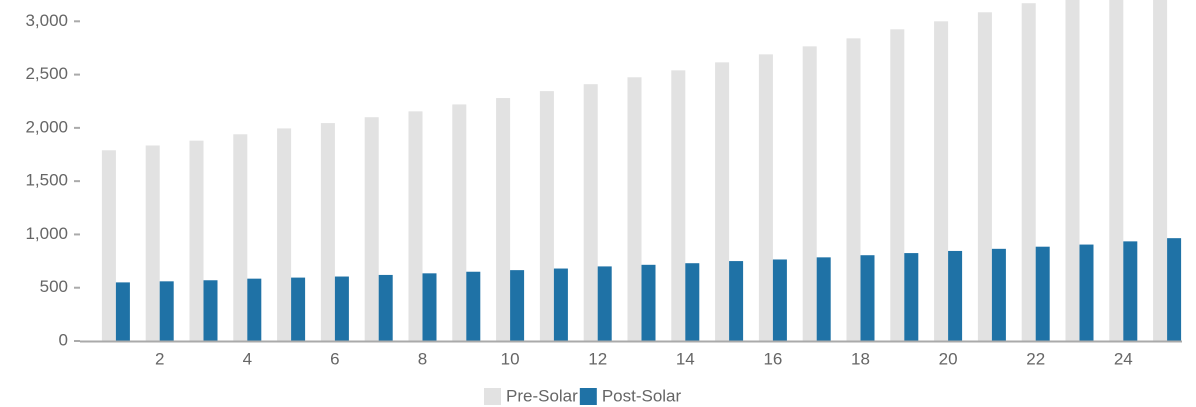  Describe the element at coordinates (948, 358) in the screenshot. I see `x-tick-label: 20` at that location.